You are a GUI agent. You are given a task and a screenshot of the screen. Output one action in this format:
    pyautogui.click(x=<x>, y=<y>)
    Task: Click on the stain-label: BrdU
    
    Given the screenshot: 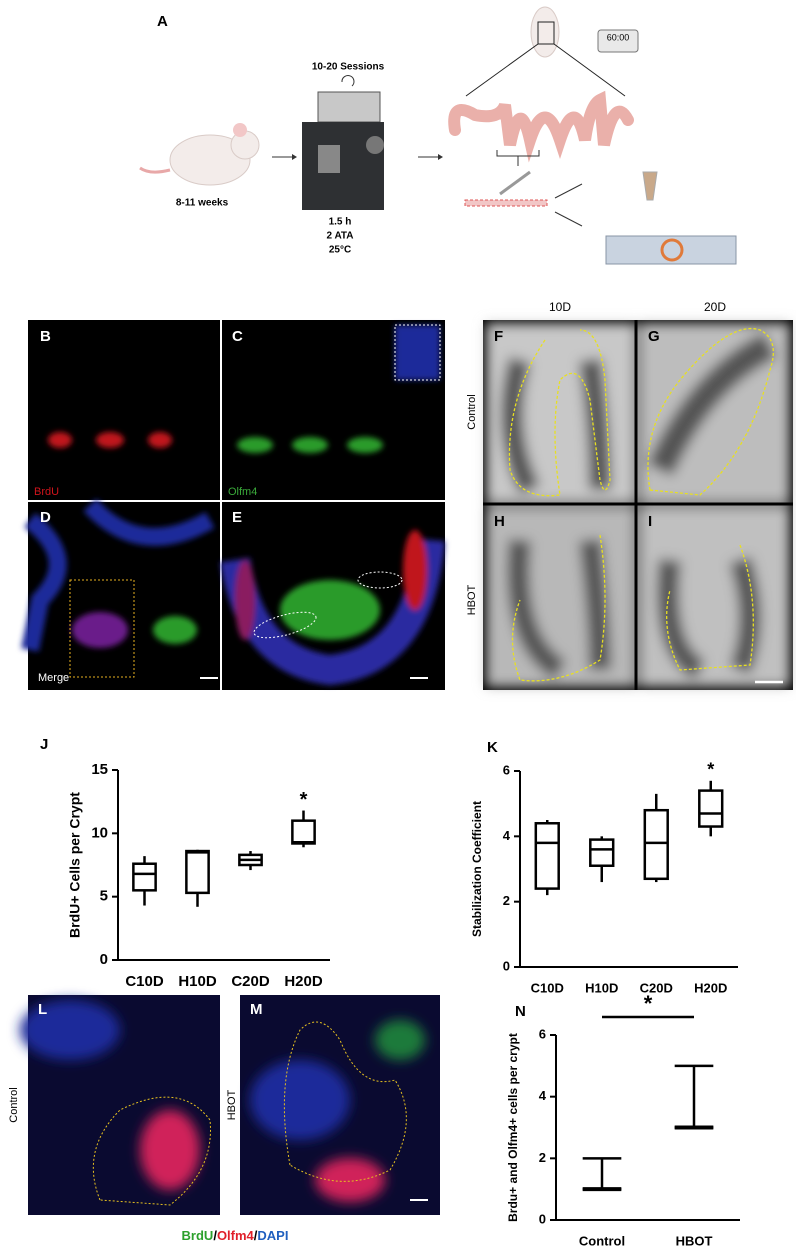 What is the action you would take?
    pyautogui.click(x=46, y=492)
    